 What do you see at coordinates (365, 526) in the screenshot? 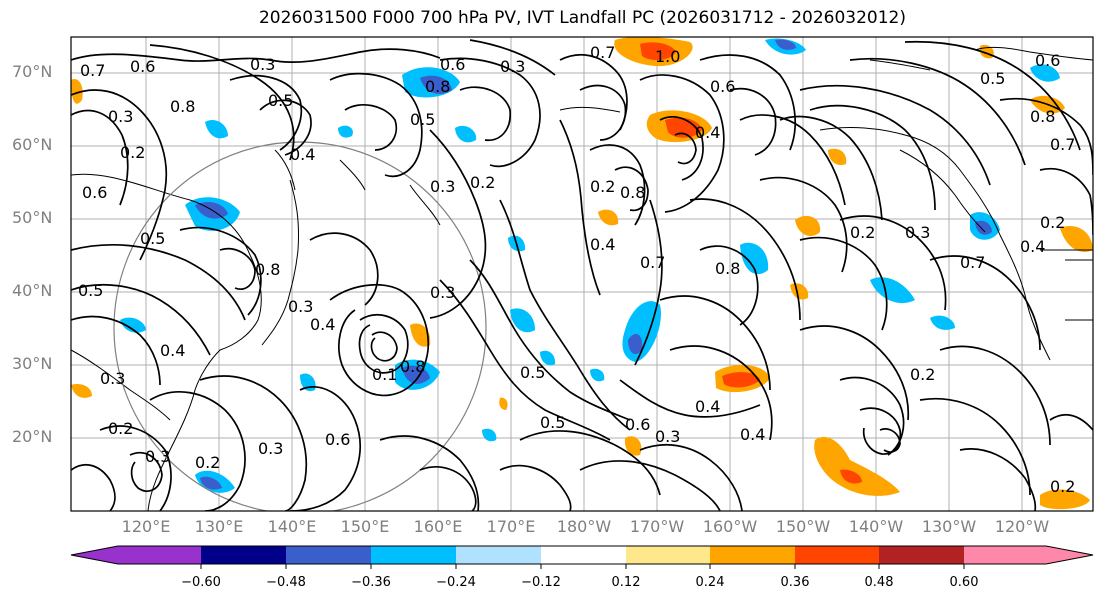
I see `lon-label-150E: 150°E` at bounding box center [365, 526].